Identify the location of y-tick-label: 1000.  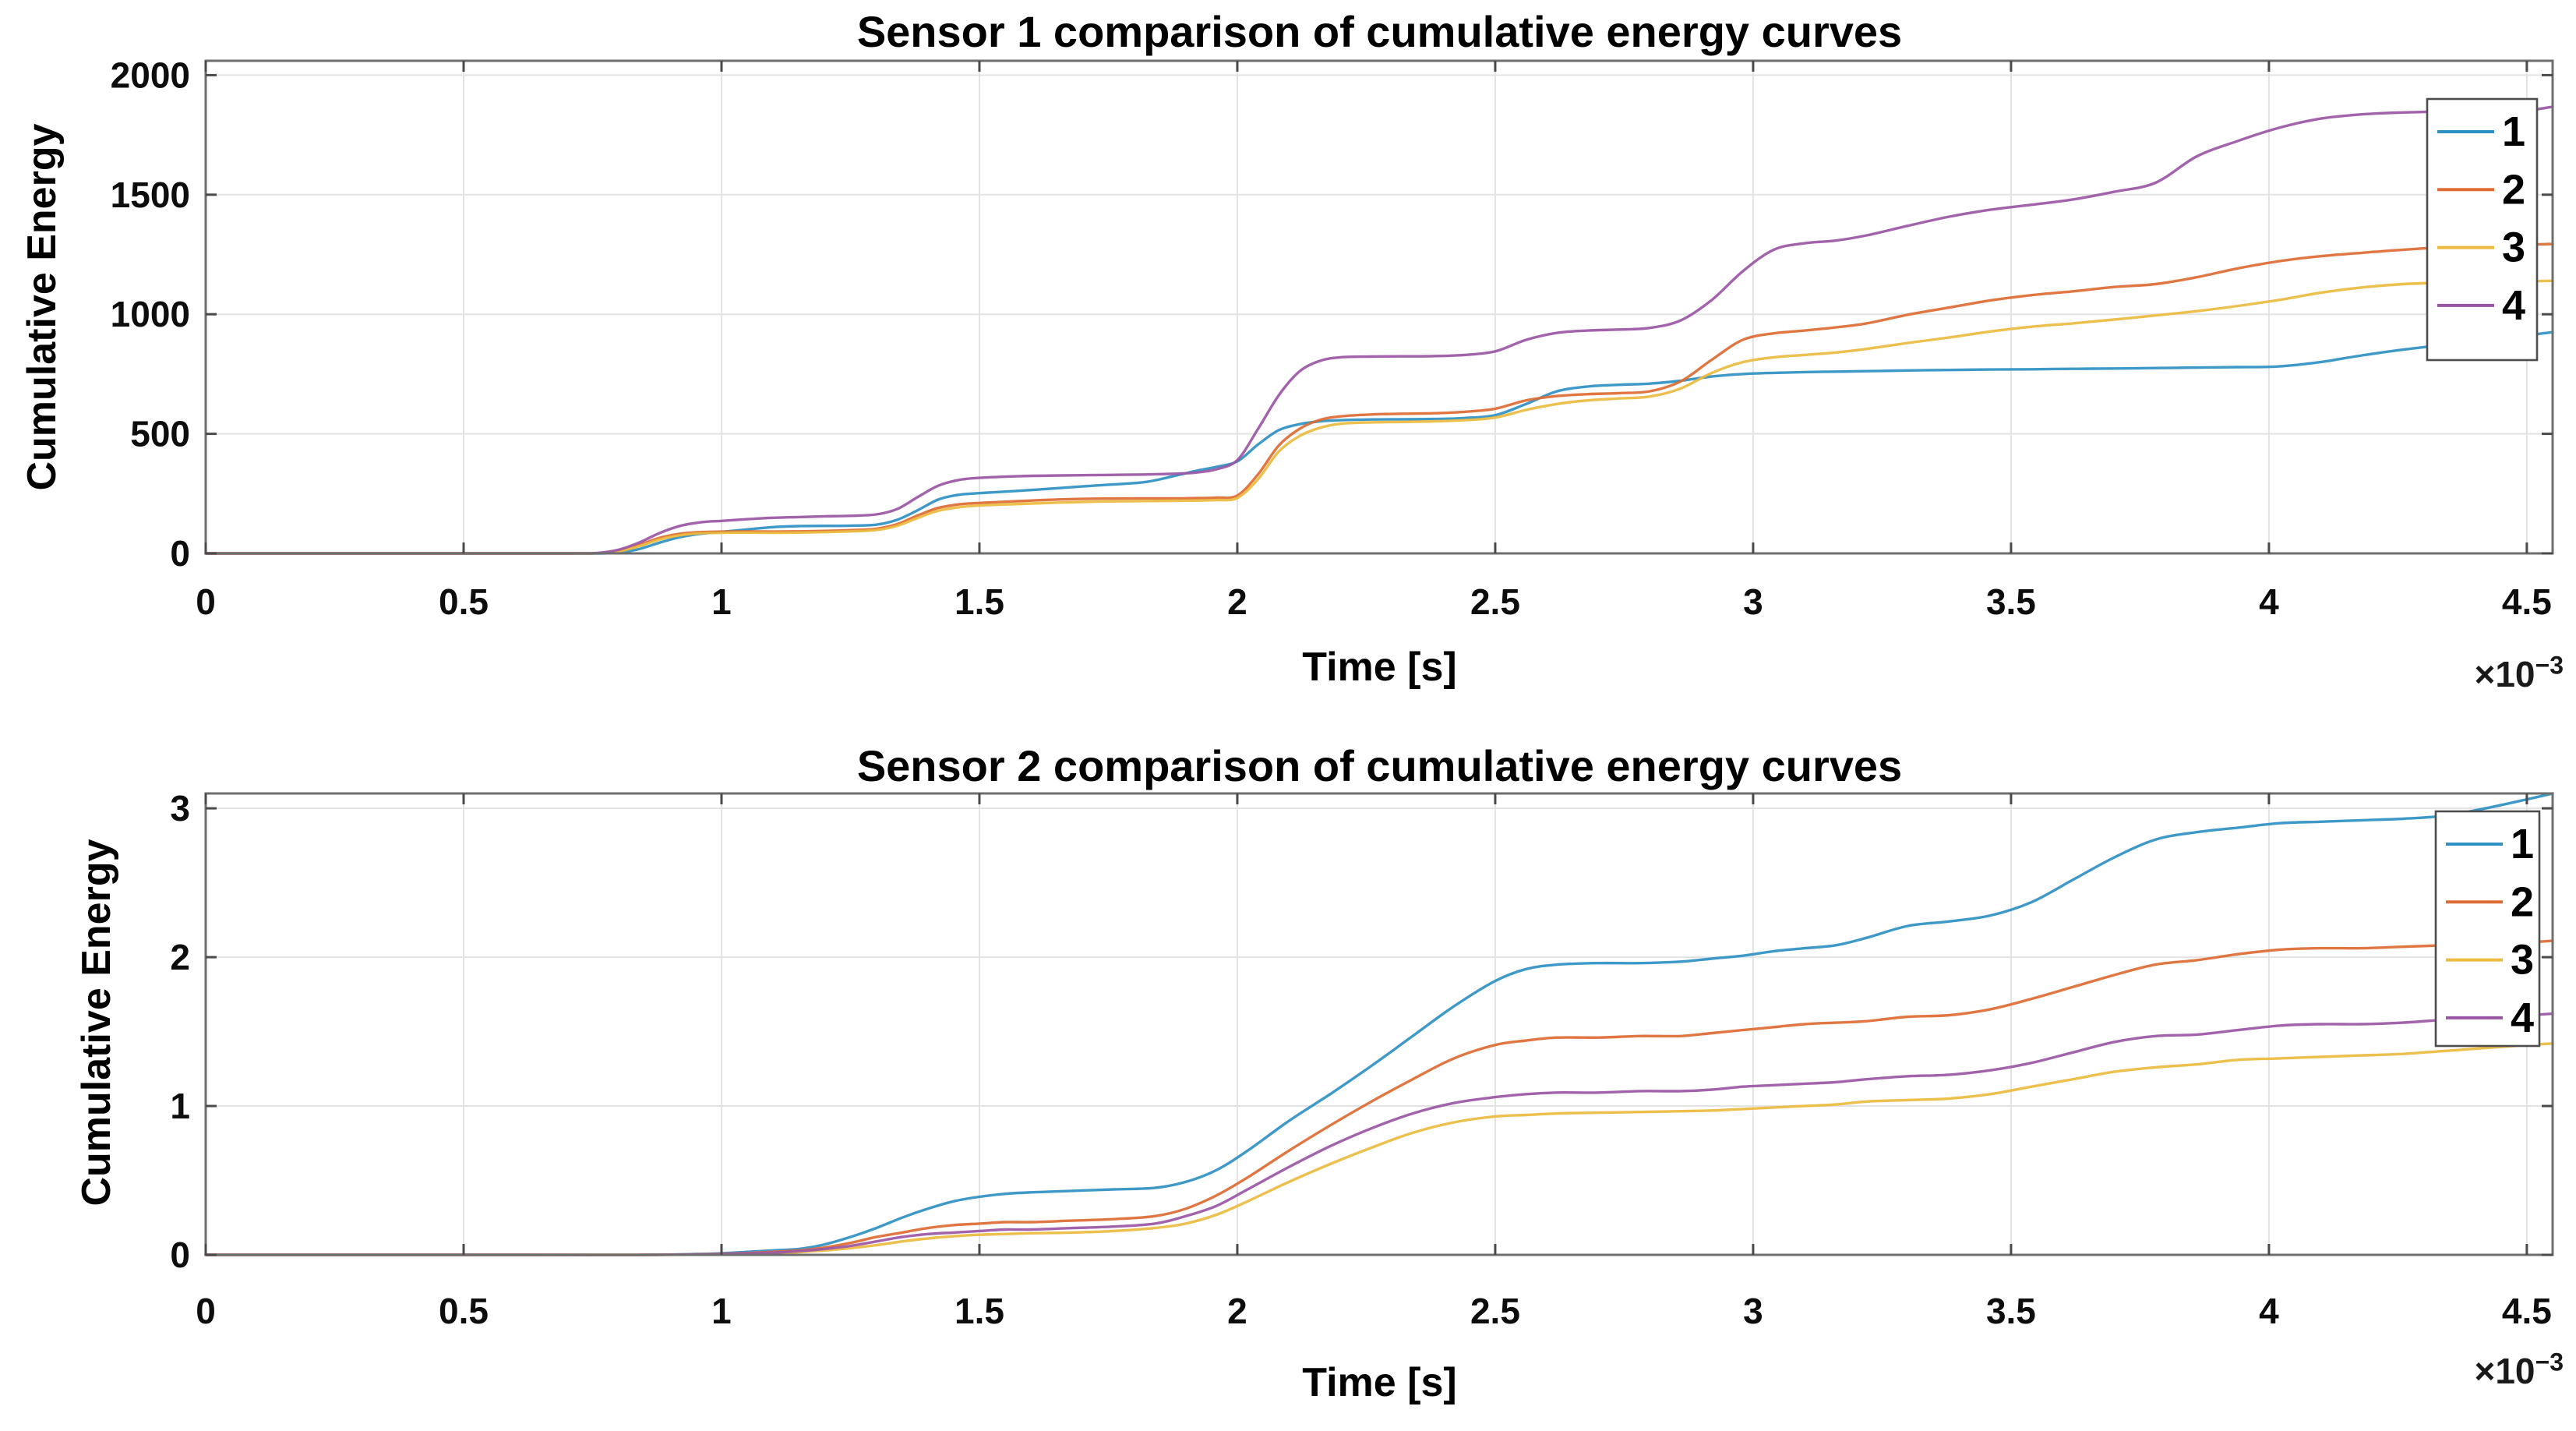
(150, 314).